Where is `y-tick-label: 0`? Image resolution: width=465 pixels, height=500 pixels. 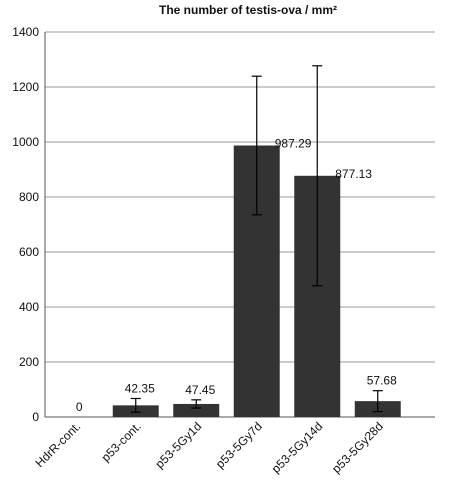 y-tick-label: 0 is located at coordinates (35, 417).